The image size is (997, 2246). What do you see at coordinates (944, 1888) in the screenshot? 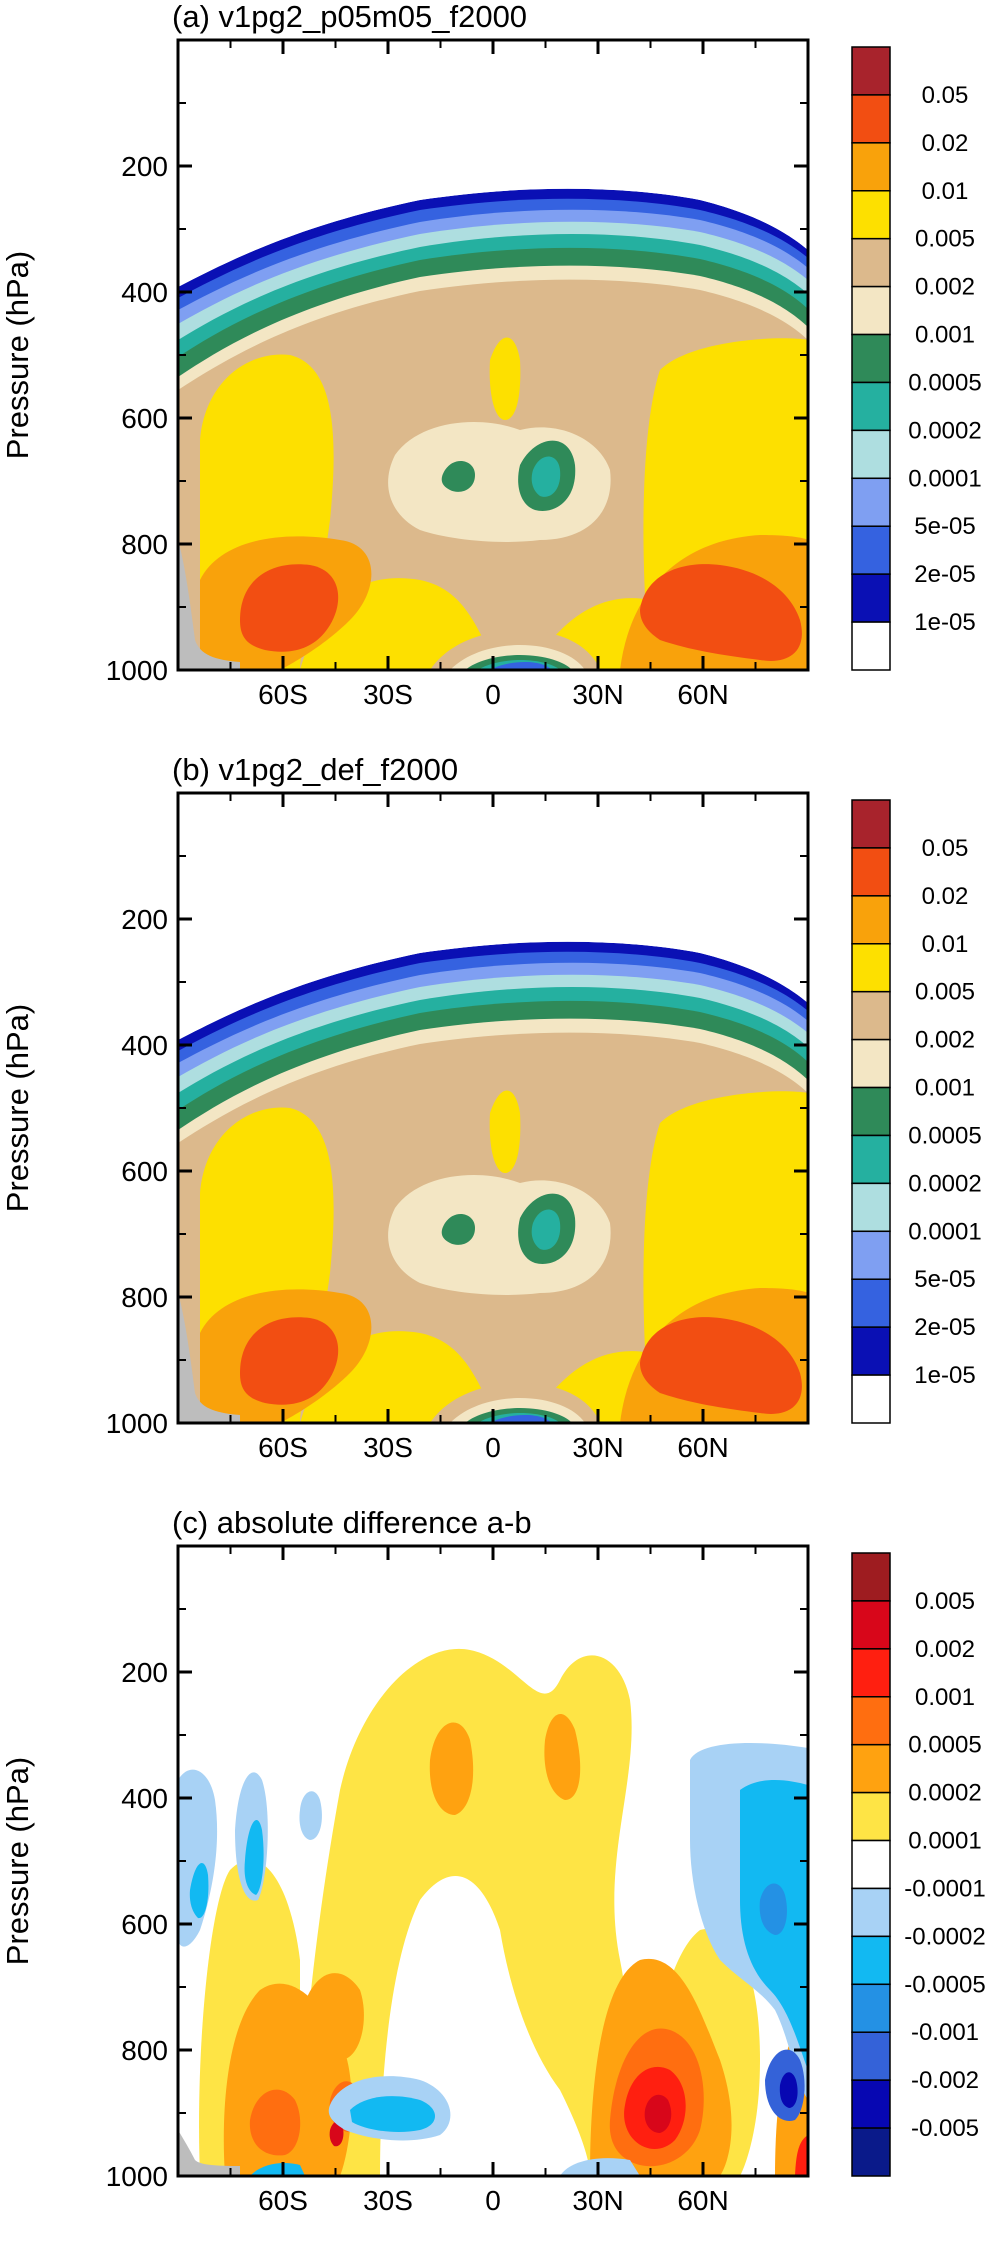
I see `colorbar-label: -0.0001` at bounding box center [944, 1888].